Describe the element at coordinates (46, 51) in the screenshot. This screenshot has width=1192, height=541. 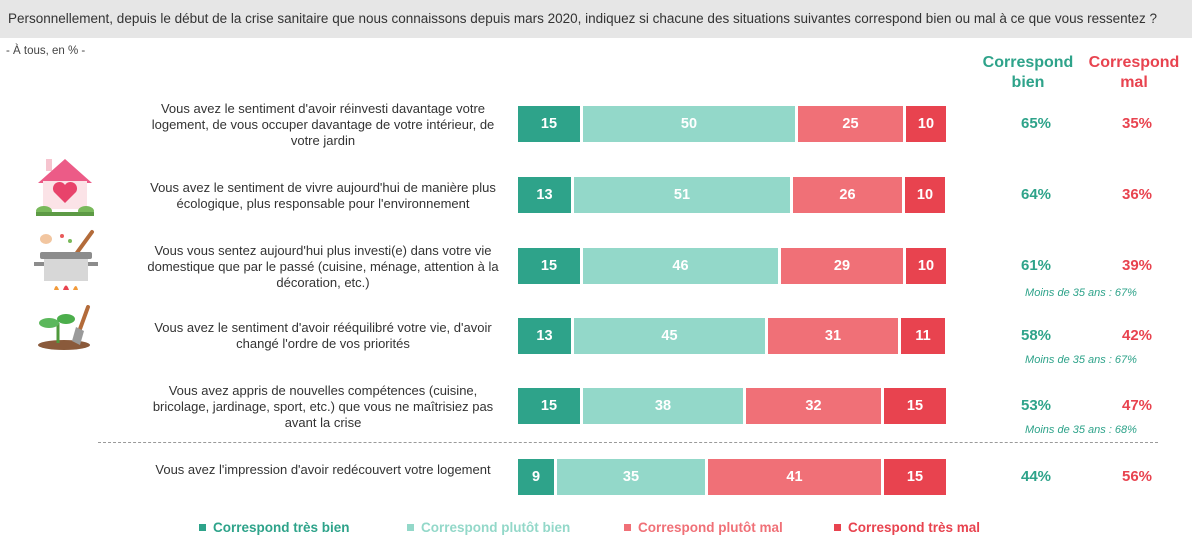
I see `base-note: - À tous, en % -` at that location.